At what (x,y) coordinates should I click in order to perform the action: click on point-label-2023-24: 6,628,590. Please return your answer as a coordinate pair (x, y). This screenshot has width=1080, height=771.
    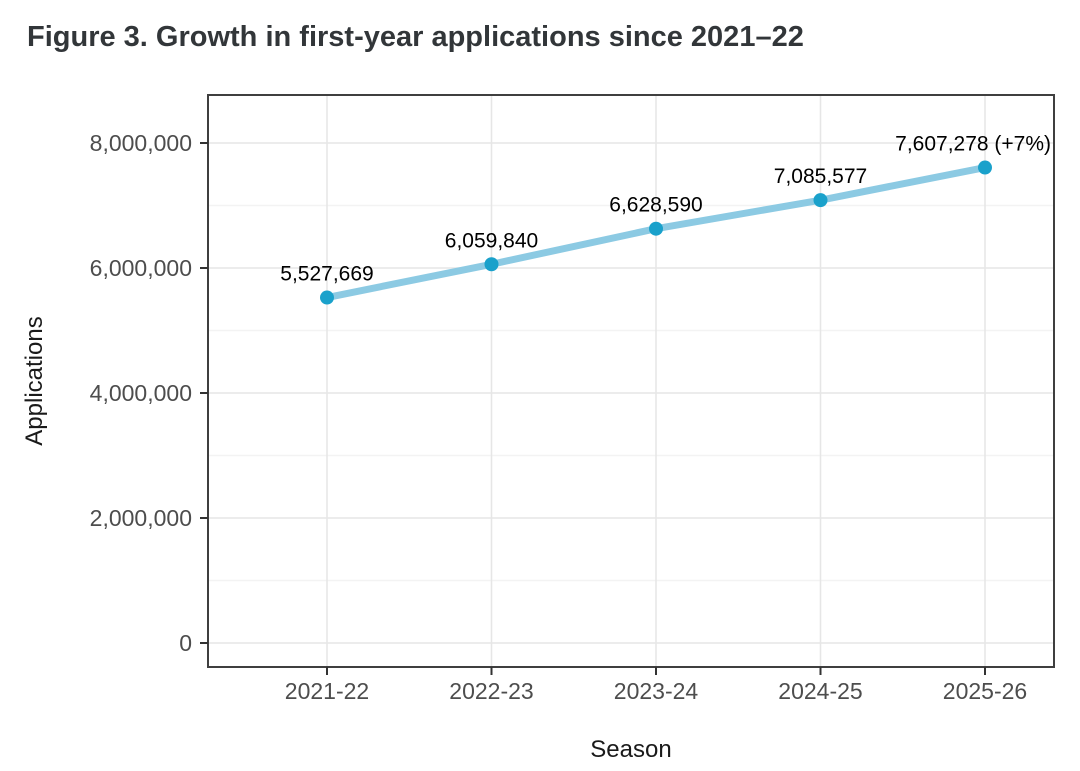
    Looking at the image, I should click on (655, 205).